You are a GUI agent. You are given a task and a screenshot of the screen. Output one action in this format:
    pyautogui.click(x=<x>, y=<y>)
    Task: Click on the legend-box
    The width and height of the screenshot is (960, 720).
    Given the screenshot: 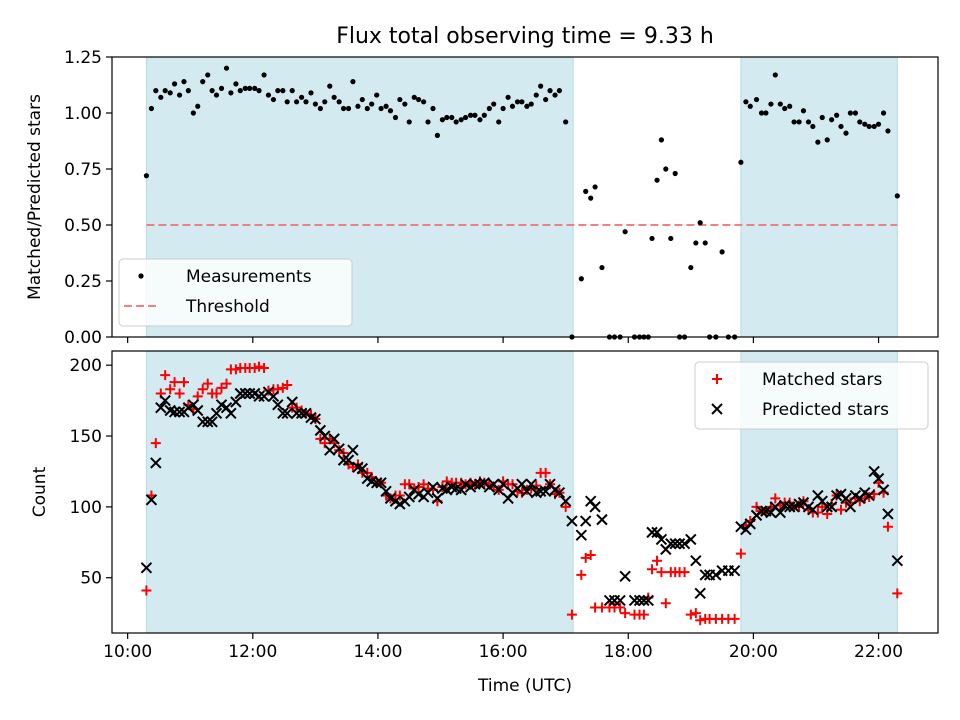 What is the action you would take?
    pyautogui.click(x=235, y=292)
    